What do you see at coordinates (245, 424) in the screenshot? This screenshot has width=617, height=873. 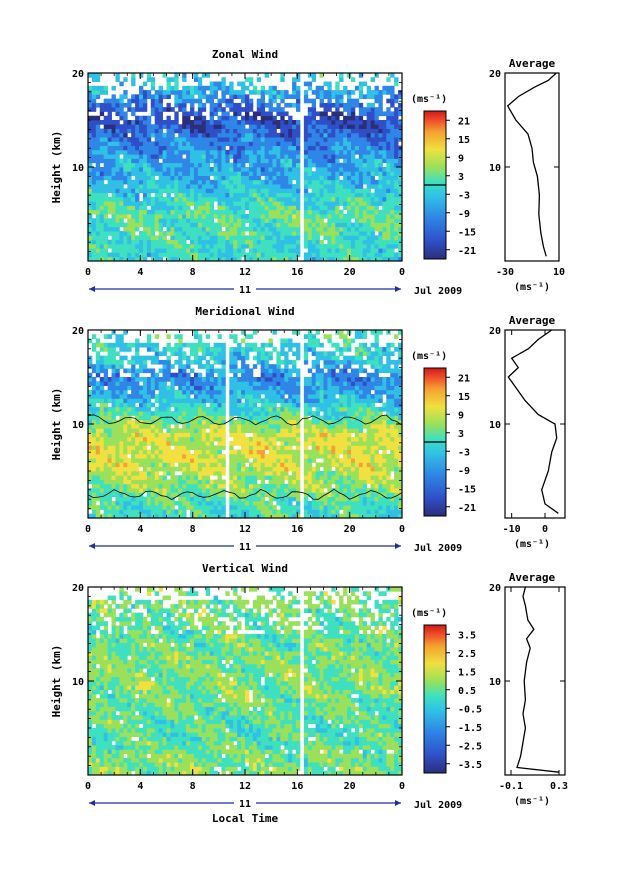 I see `heatmap-cells` at bounding box center [245, 424].